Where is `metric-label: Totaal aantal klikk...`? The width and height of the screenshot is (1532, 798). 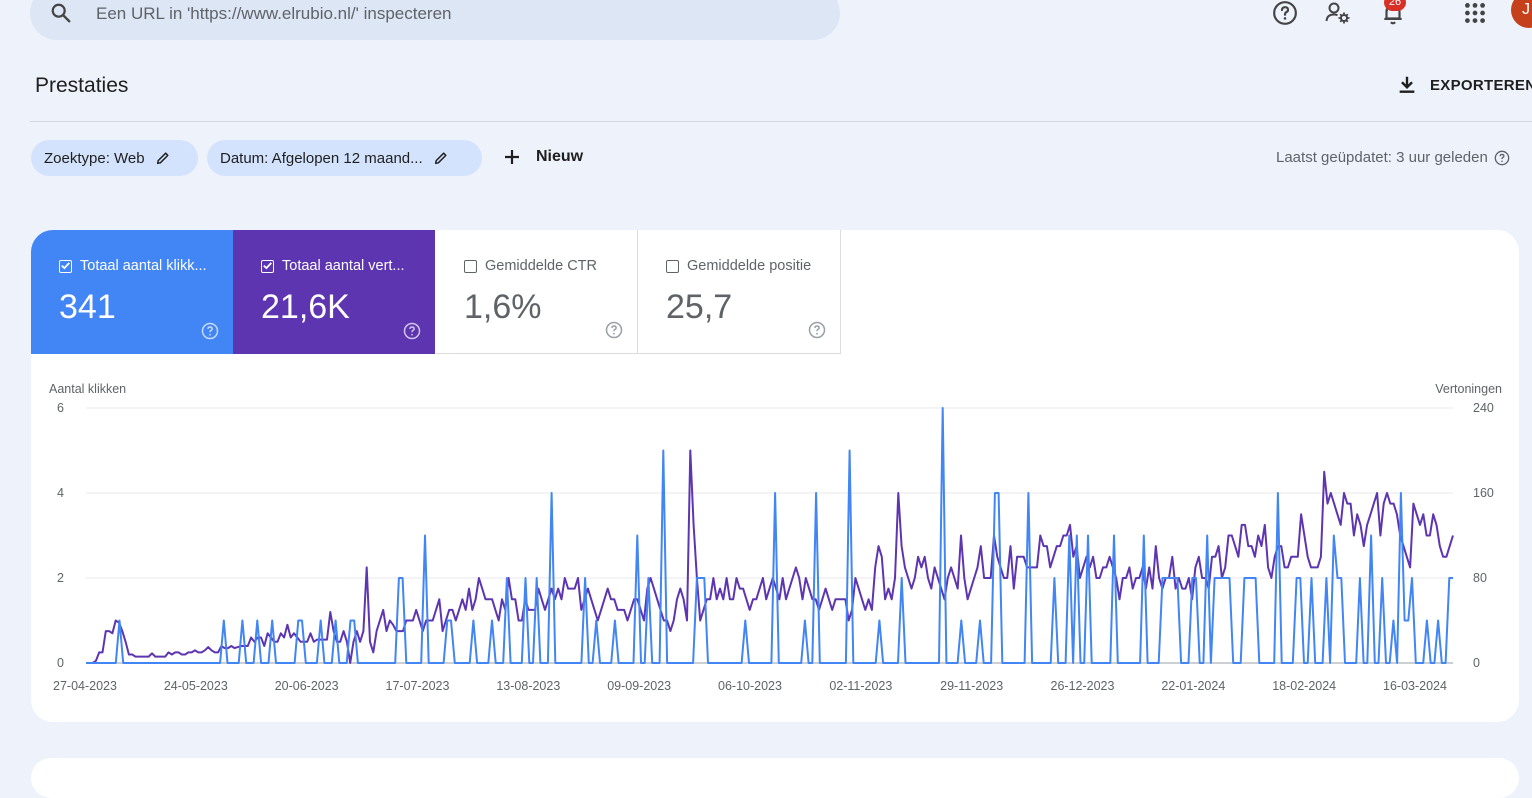
metric-label: Totaal aantal klikk... is located at coordinates (143, 266).